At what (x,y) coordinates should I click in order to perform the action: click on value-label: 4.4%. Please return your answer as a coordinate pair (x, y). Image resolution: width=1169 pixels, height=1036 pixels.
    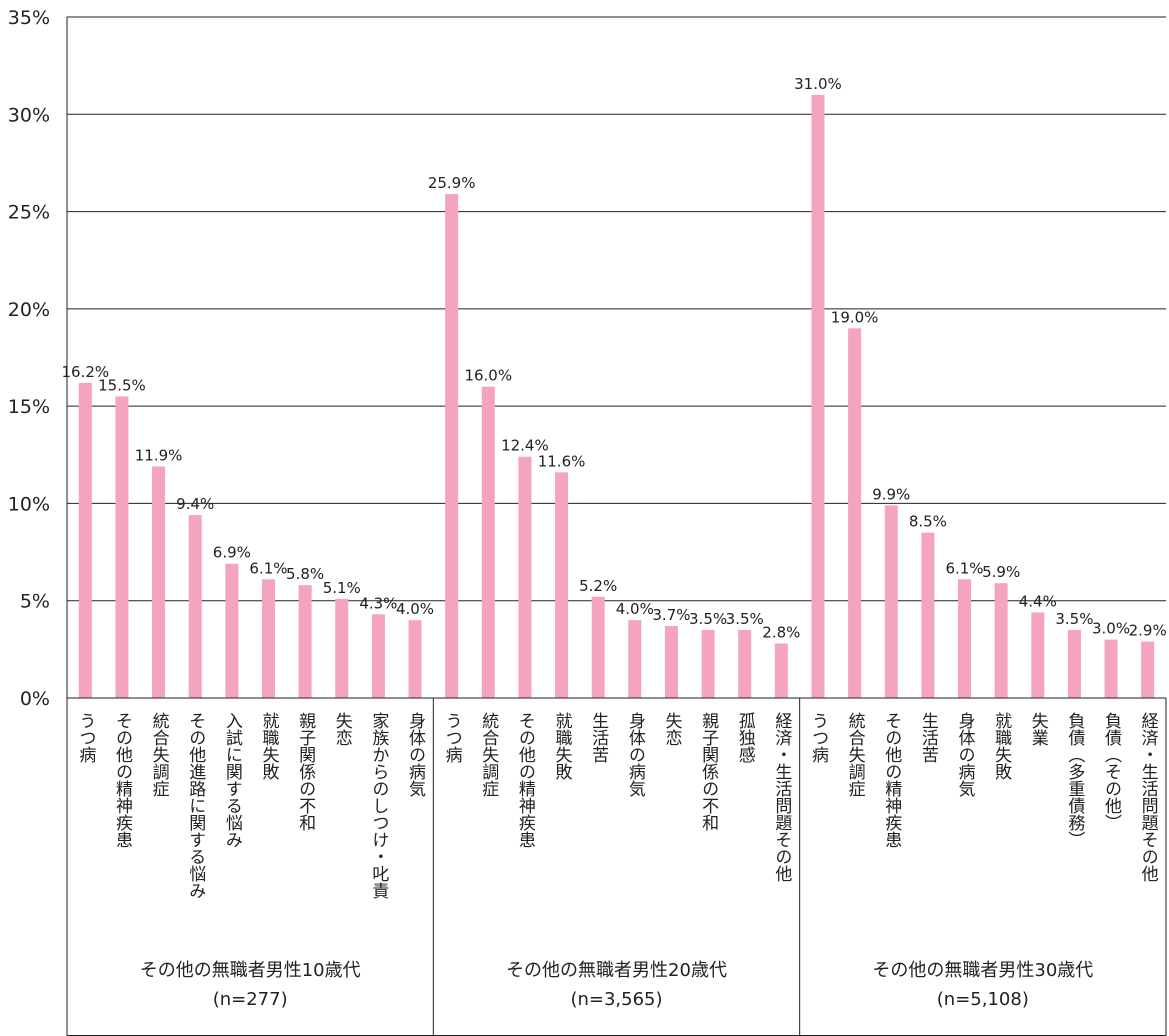
    Looking at the image, I should click on (1038, 601).